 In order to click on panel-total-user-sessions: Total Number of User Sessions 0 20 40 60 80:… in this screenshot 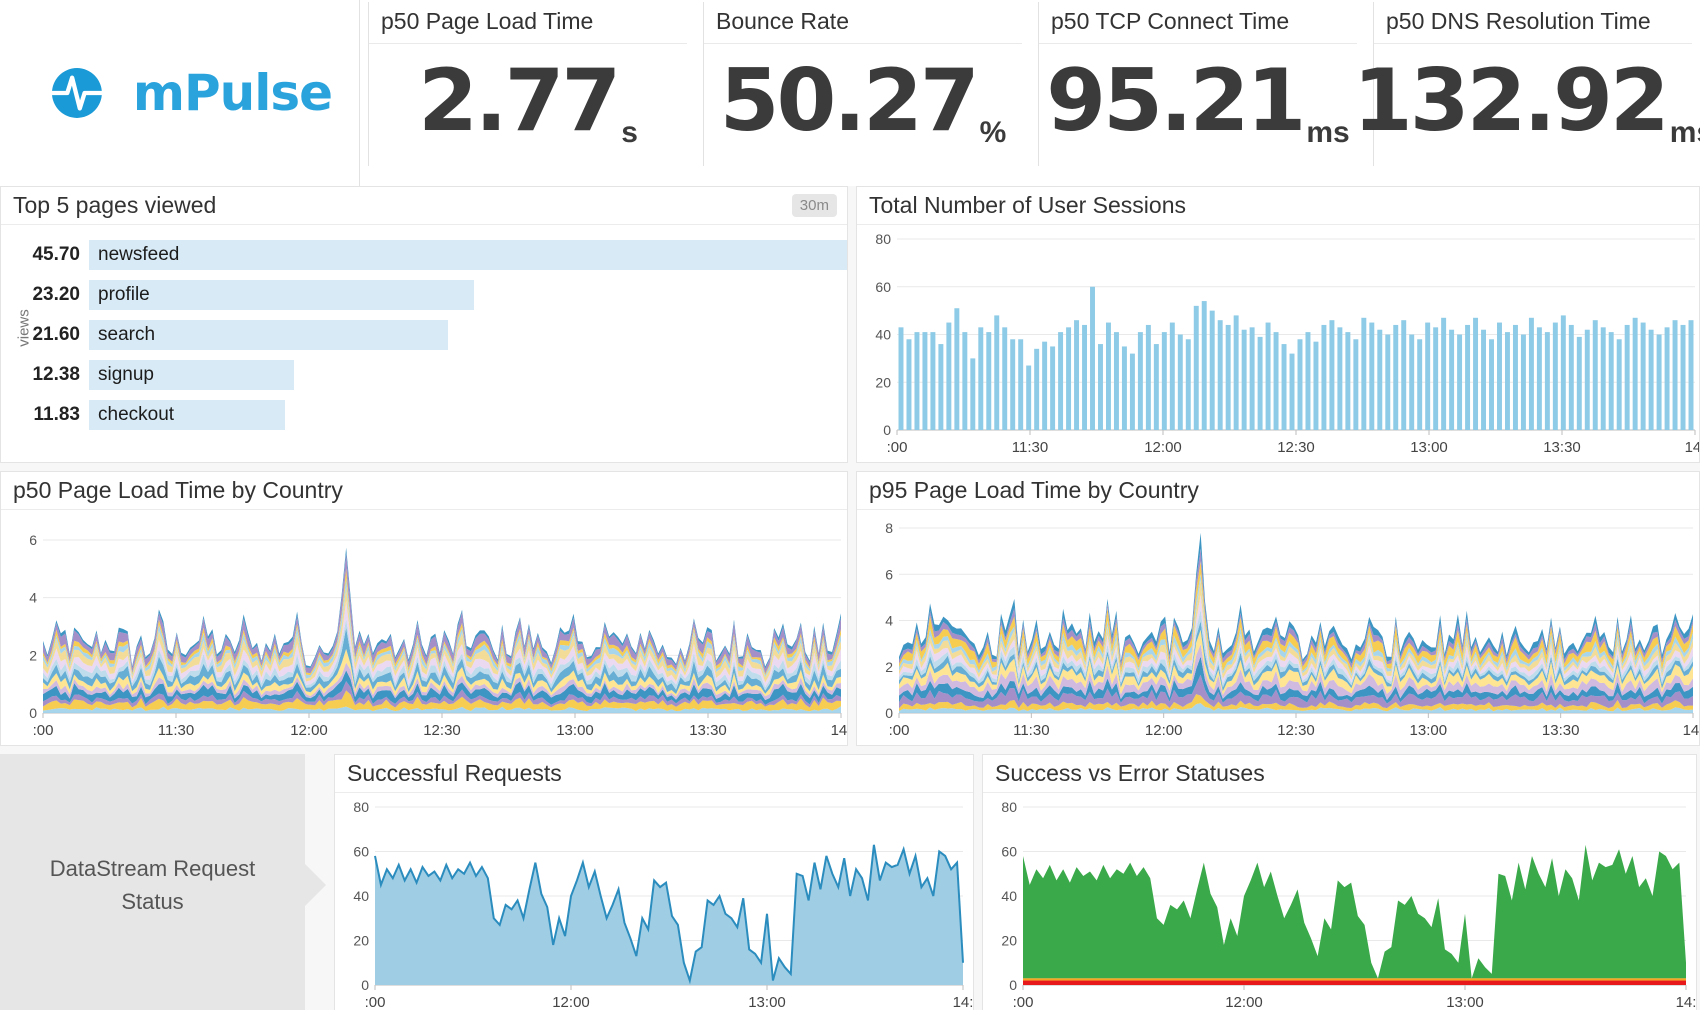, I will do `click(1277, 324)`.